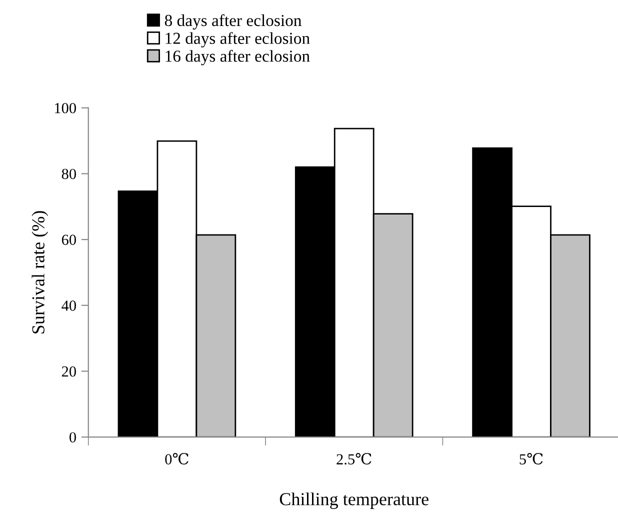  I want to click on legend-label: 16 days after eclosion, so click(238, 58).